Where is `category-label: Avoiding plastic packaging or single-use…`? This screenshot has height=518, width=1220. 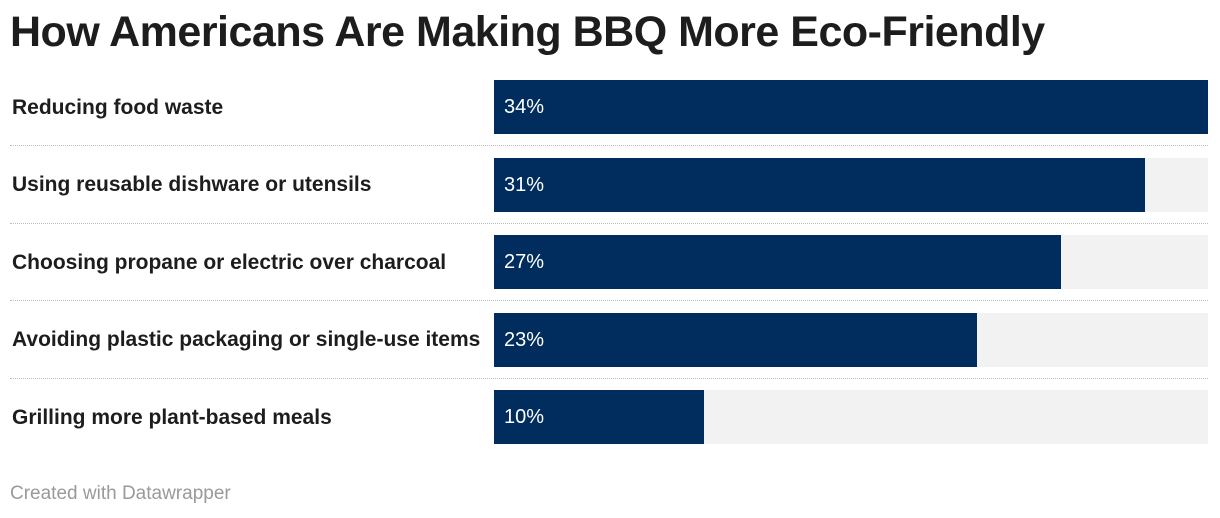 category-label: Avoiding plastic packaging or single-use… is located at coordinates (246, 339).